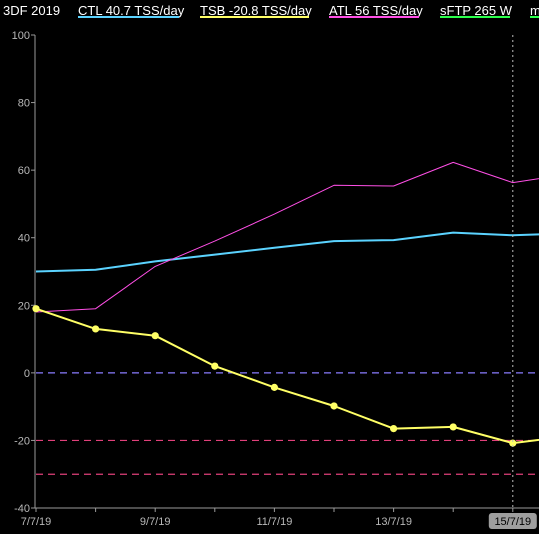 Image resolution: width=539 pixels, height=534 pixels. I want to click on legend-sftp-label: sFTP 265 W, so click(476, 10).